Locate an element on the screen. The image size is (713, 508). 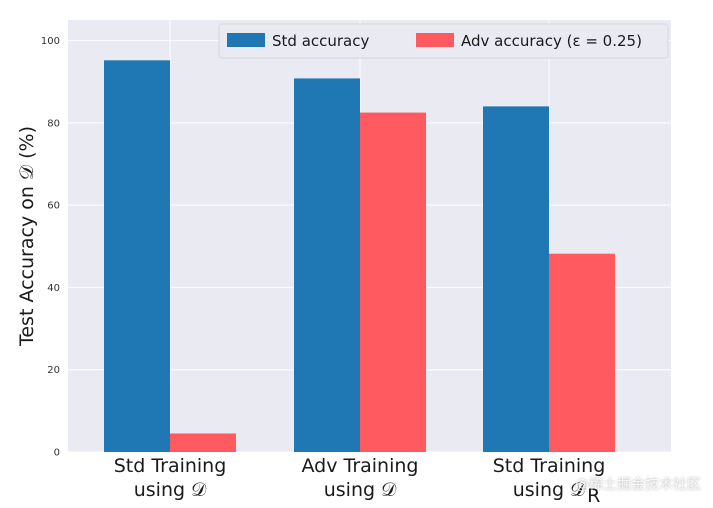
legend: Std accuracy Adv accuracy (ε = 0.25) is located at coordinates (443, 41).